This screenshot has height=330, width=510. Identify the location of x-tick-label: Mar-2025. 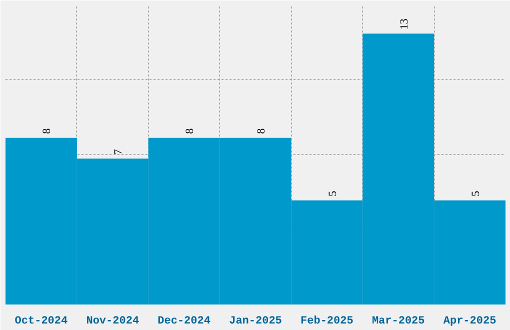
(399, 322).